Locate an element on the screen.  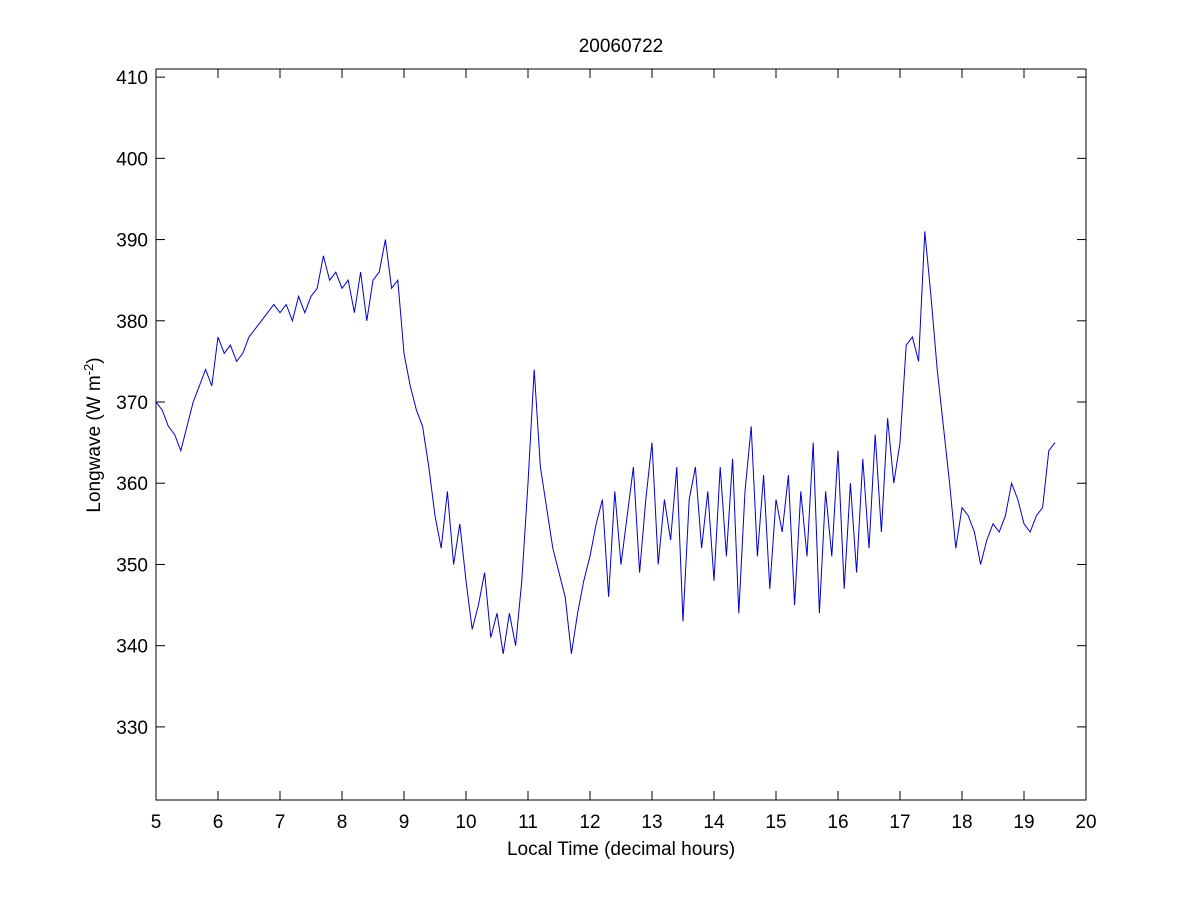
y-tick-label: 400 is located at coordinates (132, 159).